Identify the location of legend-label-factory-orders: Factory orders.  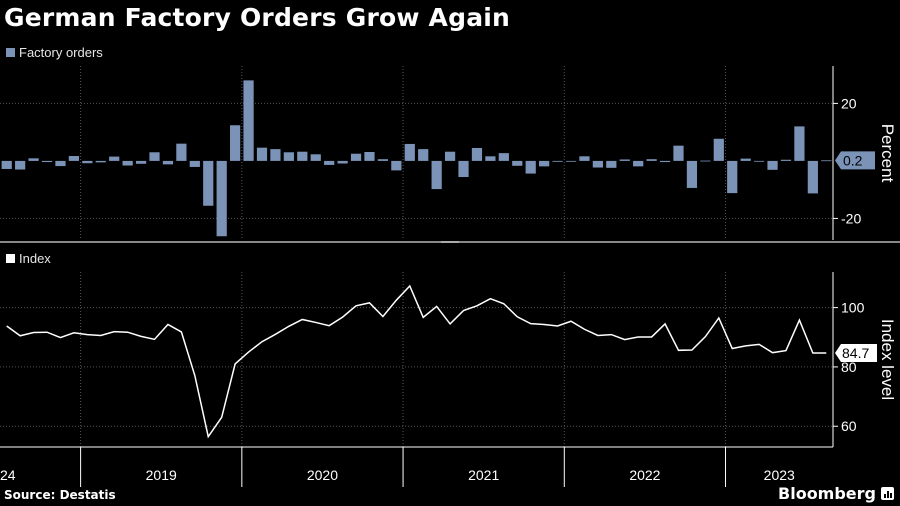
(61, 52).